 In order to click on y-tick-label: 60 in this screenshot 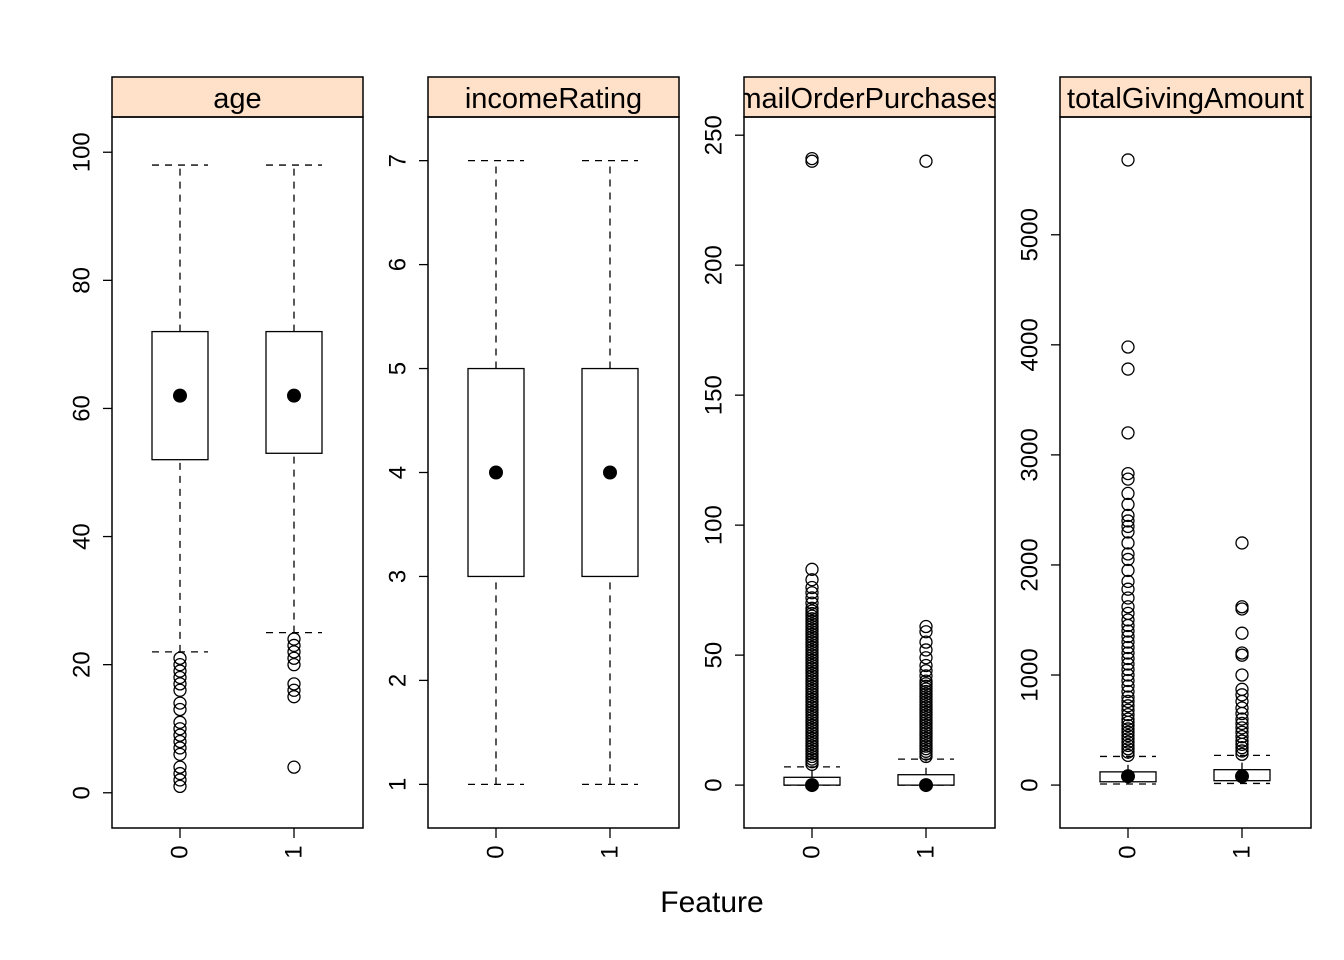, I will do `click(82, 408)`.